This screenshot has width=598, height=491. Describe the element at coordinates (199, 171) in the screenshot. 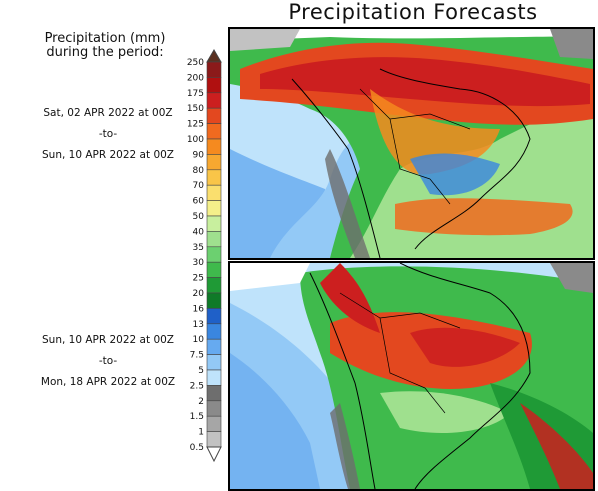

I see `colorbar-tick-label: 80` at that location.